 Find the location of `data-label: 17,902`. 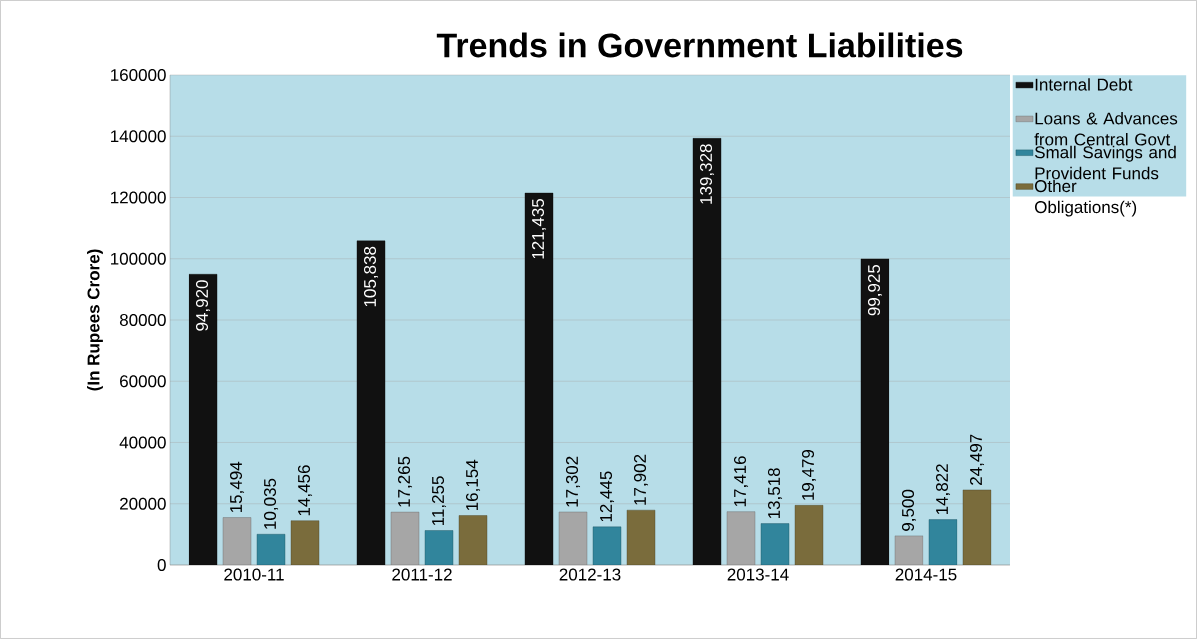

data-label: 17,902 is located at coordinates (641, 479).